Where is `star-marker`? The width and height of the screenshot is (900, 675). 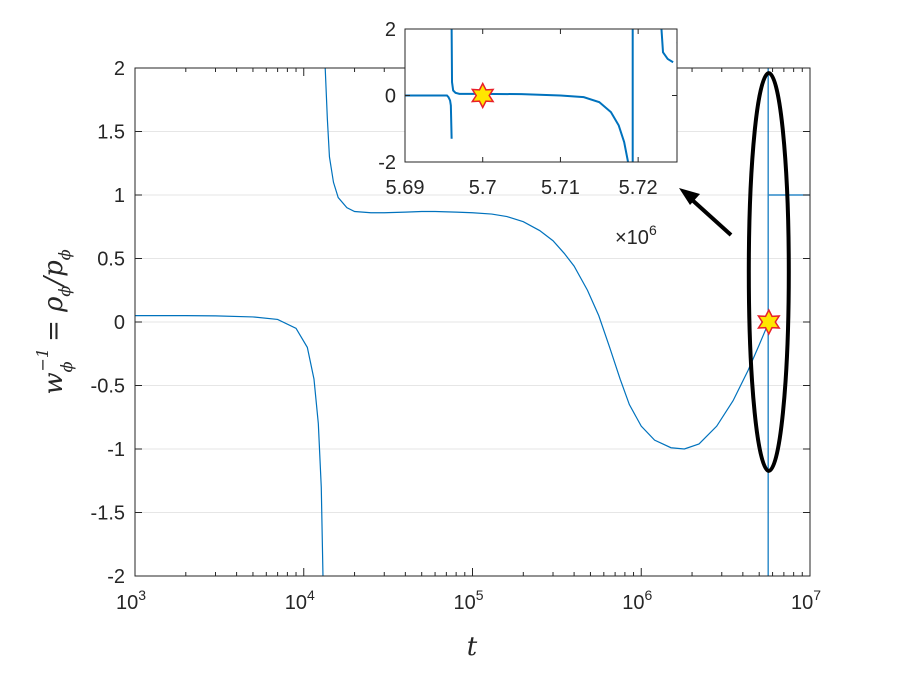
star-marker is located at coordinates (768, 322).